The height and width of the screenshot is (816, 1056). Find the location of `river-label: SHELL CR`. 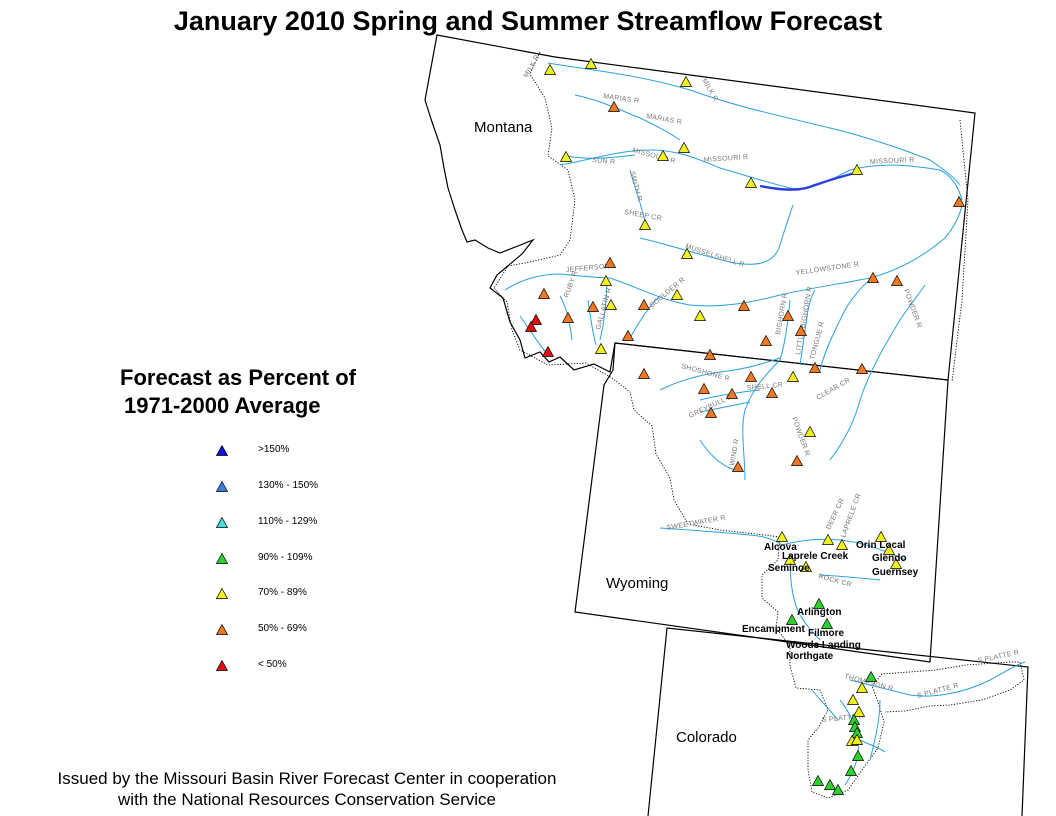

river-label: SHELL CR is located at coordinates (765, 387).